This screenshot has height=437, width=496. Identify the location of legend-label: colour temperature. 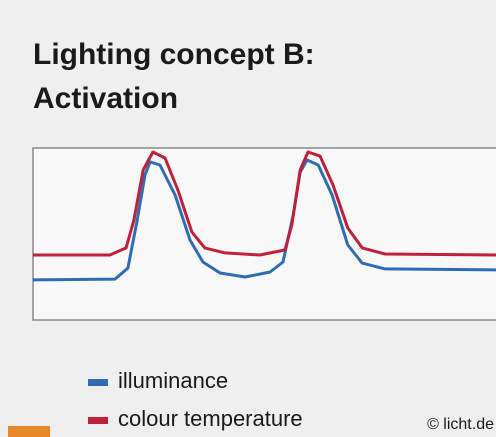
(210, 418).